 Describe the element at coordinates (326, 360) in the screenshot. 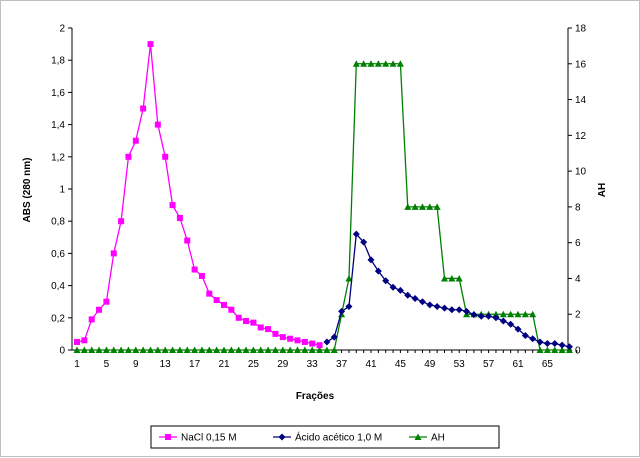

I see `x-axis: 1 5 9 13 17 21 25 29 33 37 41 45 49 53 57 61 65` at that location.